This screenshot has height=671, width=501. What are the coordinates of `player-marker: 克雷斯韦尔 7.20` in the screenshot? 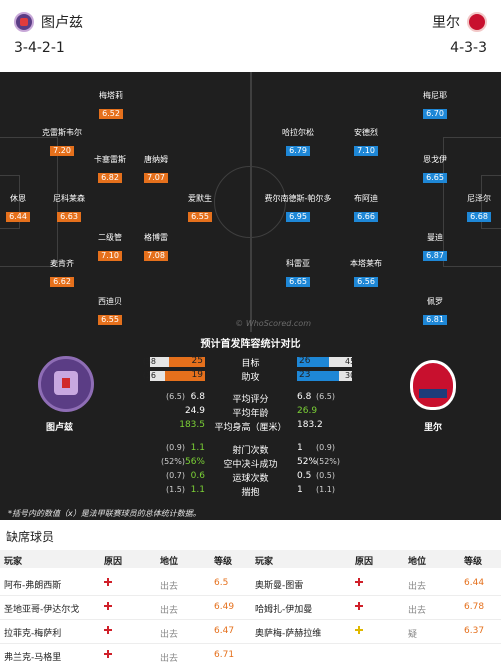 It's located at (62, 142).